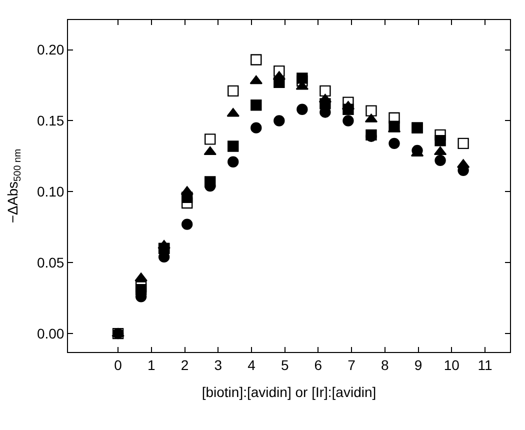 The width and height of the screenshot is (525, 430). What do you see at coordinates (184, 364) in the screenshot?
I see `x-tick-label: 2` at bounding box center [184, 364].